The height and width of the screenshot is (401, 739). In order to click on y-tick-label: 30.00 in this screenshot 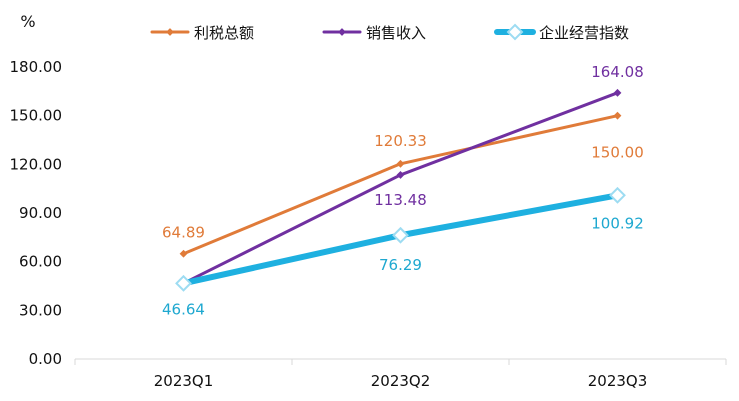, I will do `click(40, 310)`.